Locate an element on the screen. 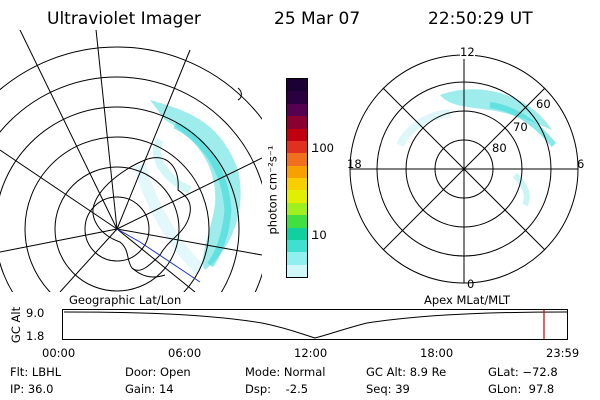 This screenshot has width=600, height=400. instrument-title: Ultraviolet Imager is located at coordinates (124, 19).